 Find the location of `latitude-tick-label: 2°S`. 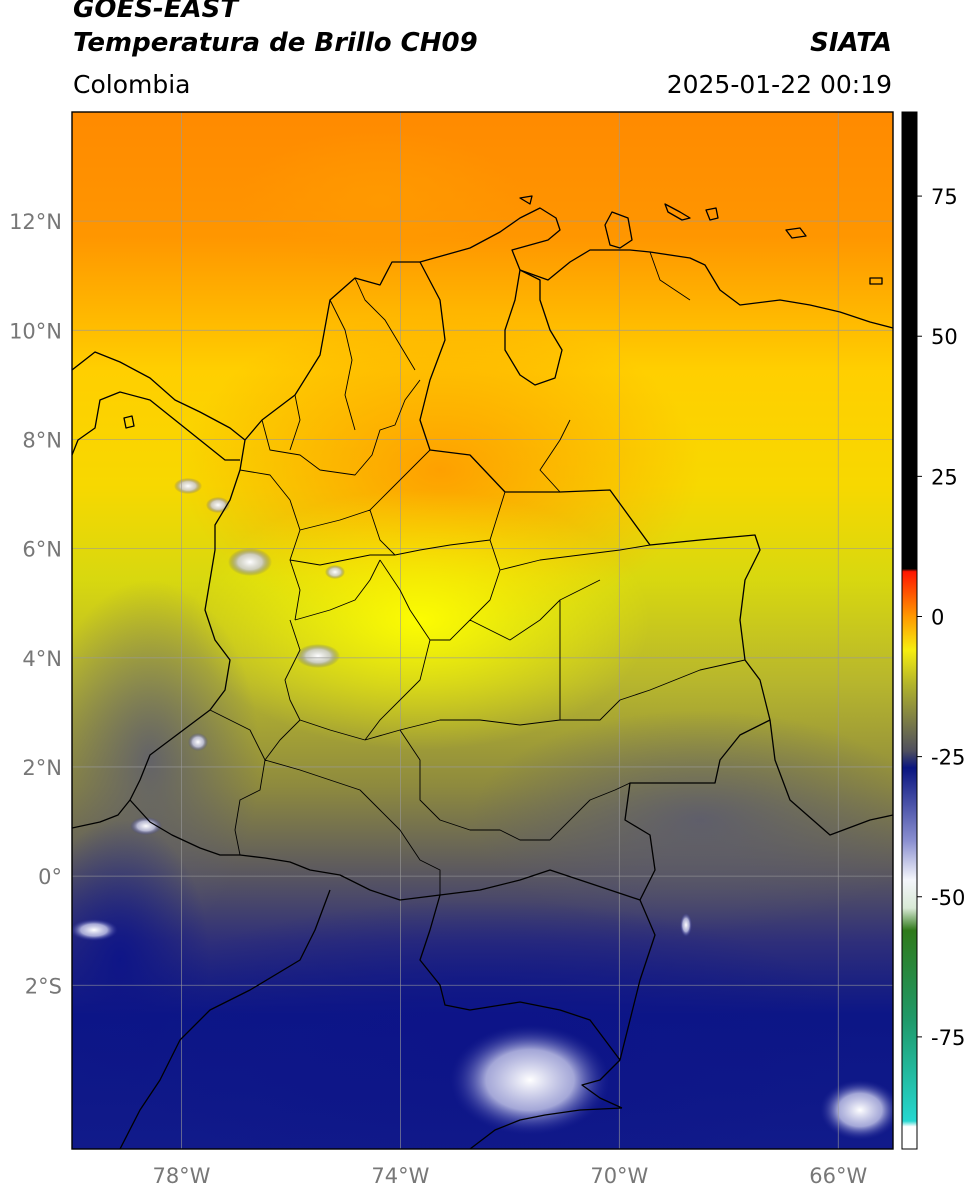

latitude-tick-label: 2°S is located at coordinates (43, 986).